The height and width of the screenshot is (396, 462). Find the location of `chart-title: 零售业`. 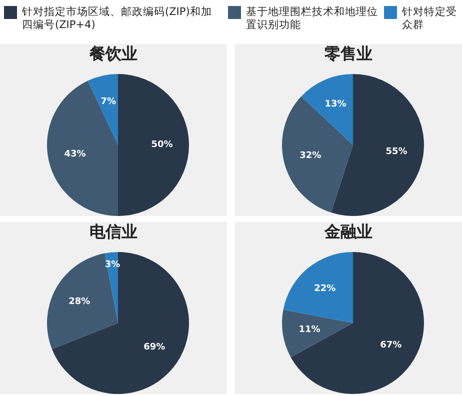

chart-title: 零售业 is located at coordinates (349, 54).